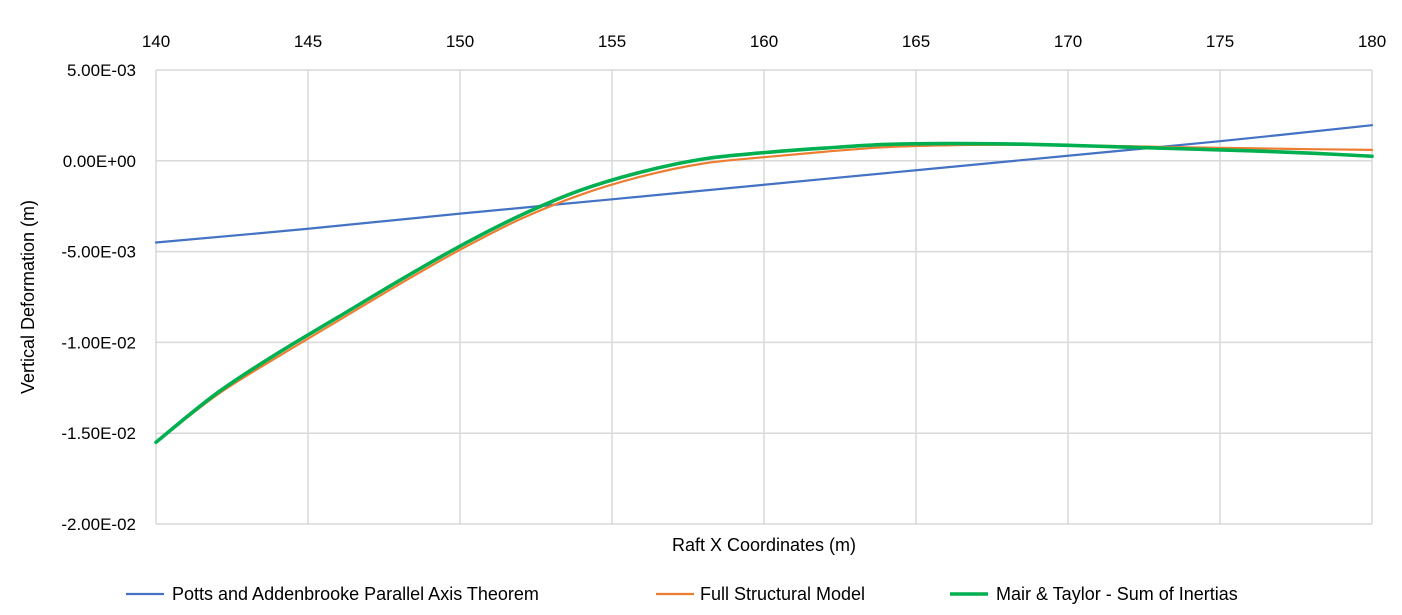 This screenshot has width=1402, height=615. Describe the element at coordinates (156, 41) in the screenshot. I see `x-tick-label: 140` at that location.